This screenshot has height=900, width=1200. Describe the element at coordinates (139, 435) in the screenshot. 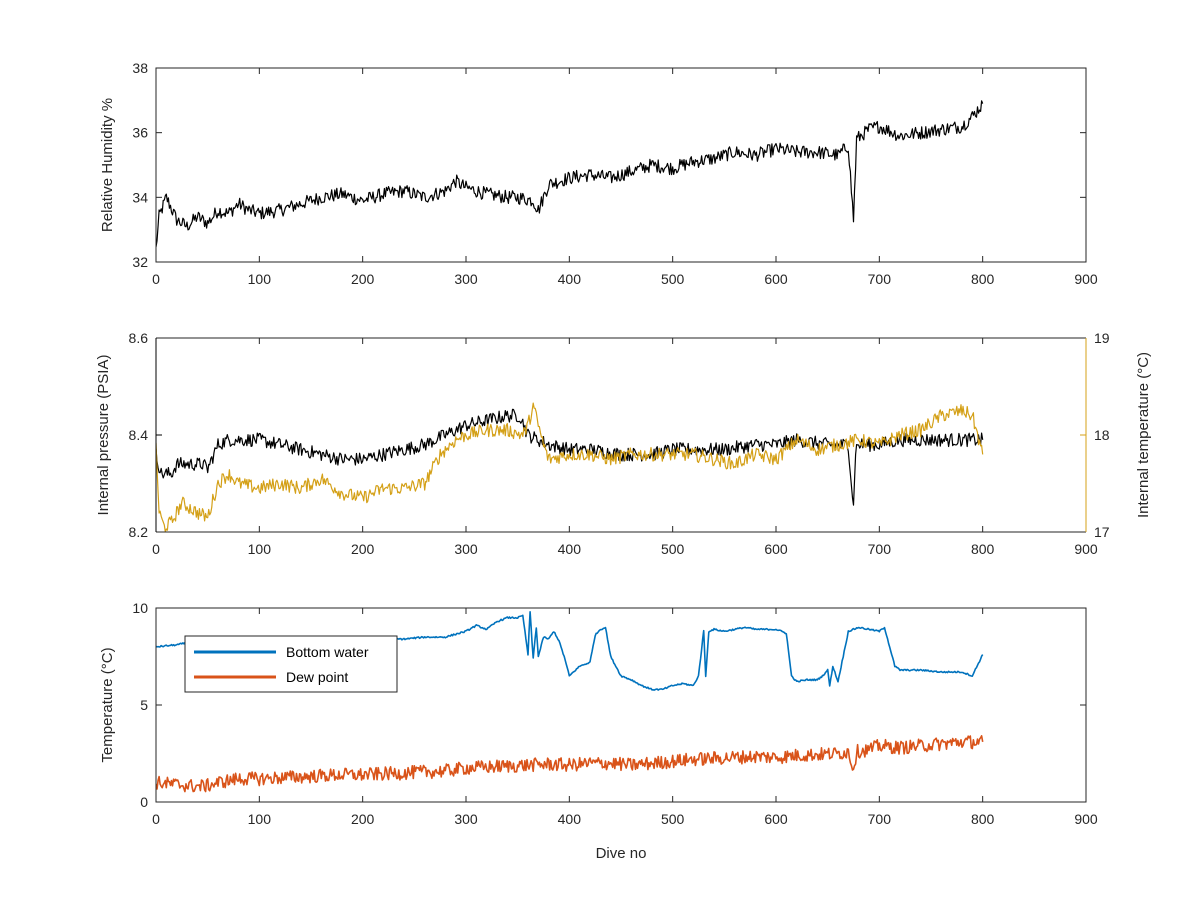

I see `y-tick-label: 8.4` at that location.